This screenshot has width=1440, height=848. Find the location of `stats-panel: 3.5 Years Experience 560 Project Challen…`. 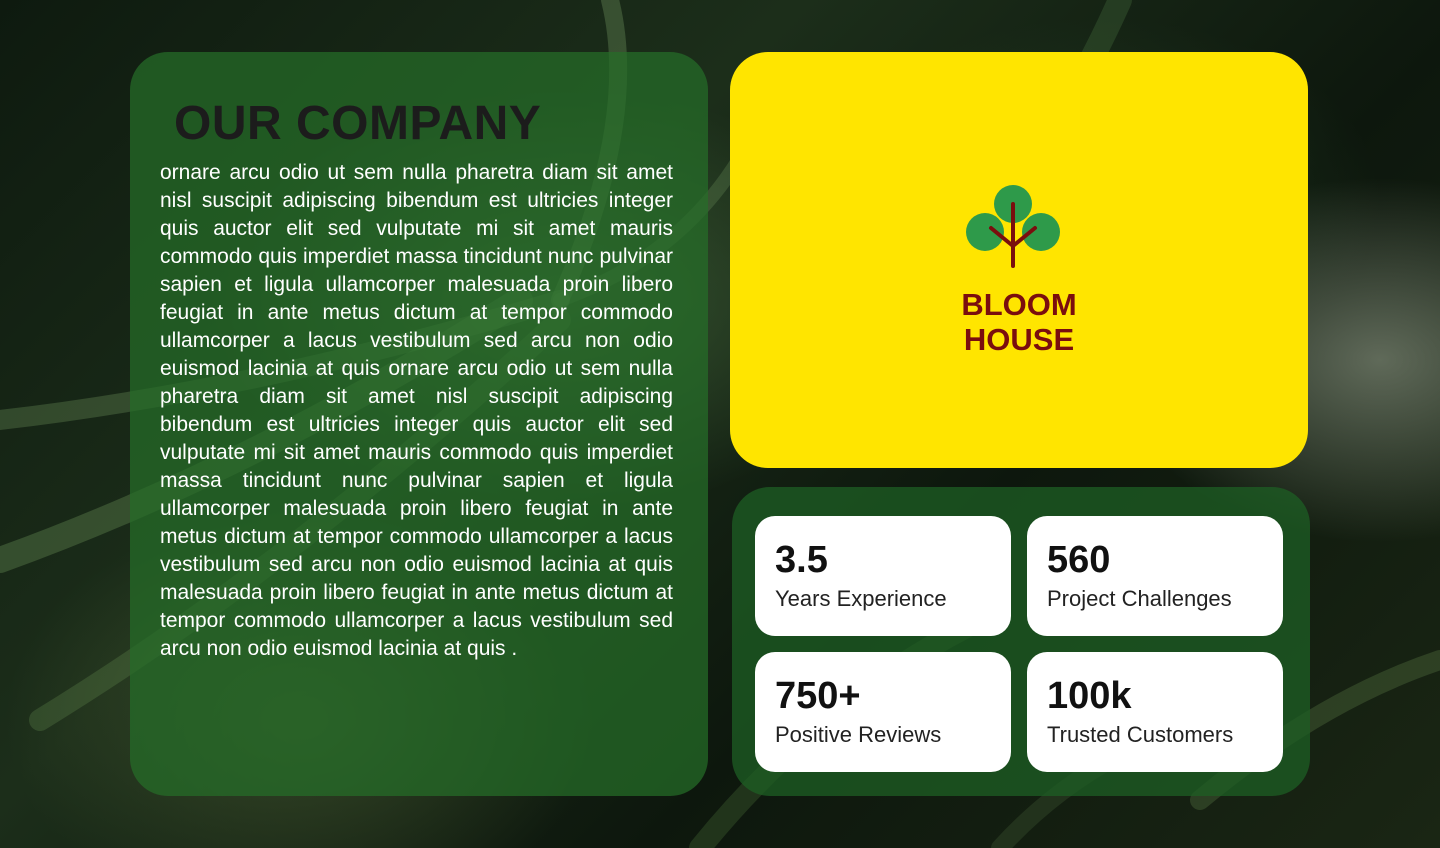

stats-panel: 3.5 Years Experience 560 Project Challen… is located at coordinates (1021, 641).